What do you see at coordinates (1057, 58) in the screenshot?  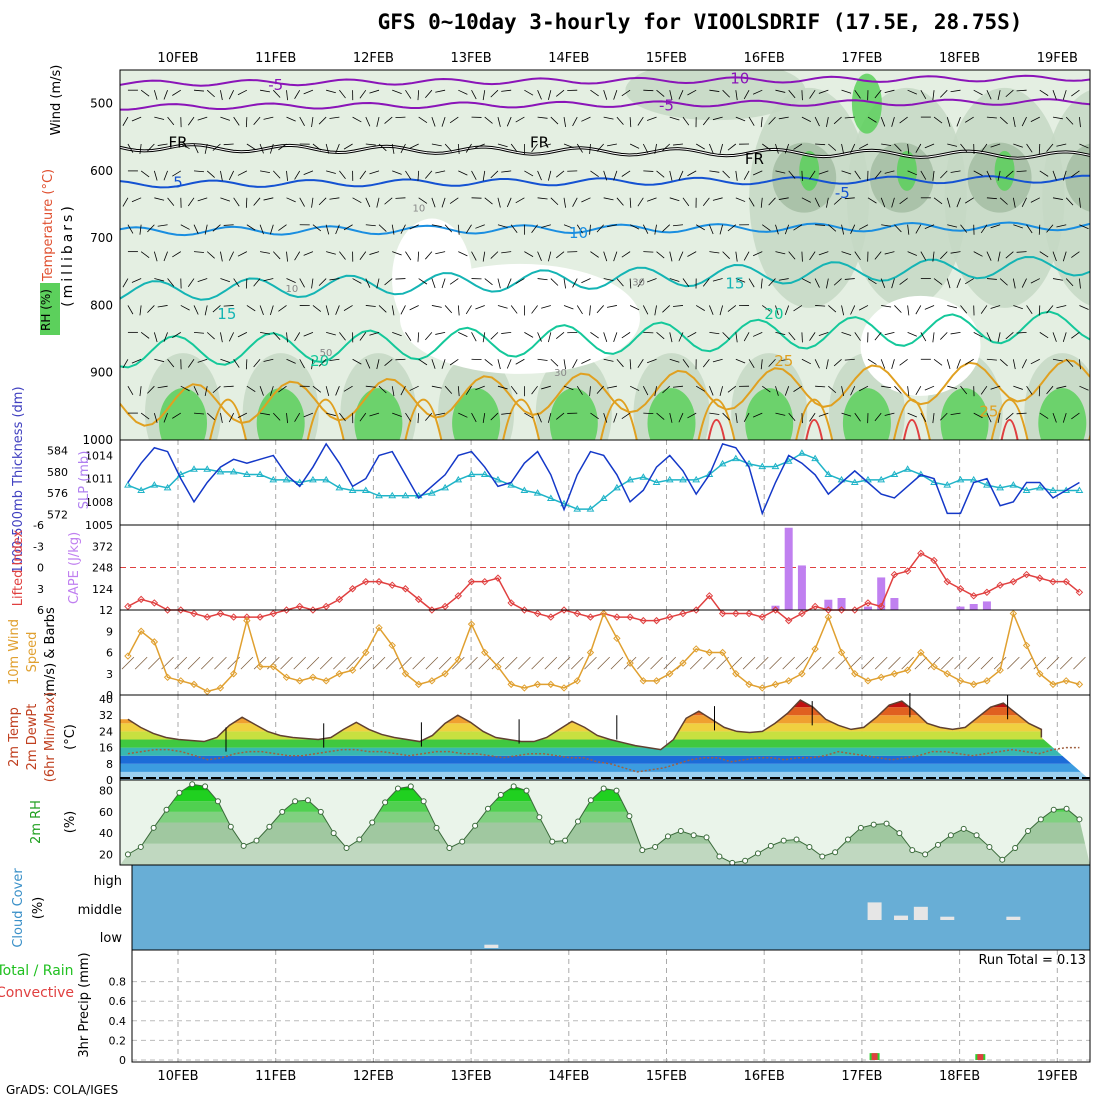 I see `top-date-label: 19FEB` at bounding box center [1057, 58].